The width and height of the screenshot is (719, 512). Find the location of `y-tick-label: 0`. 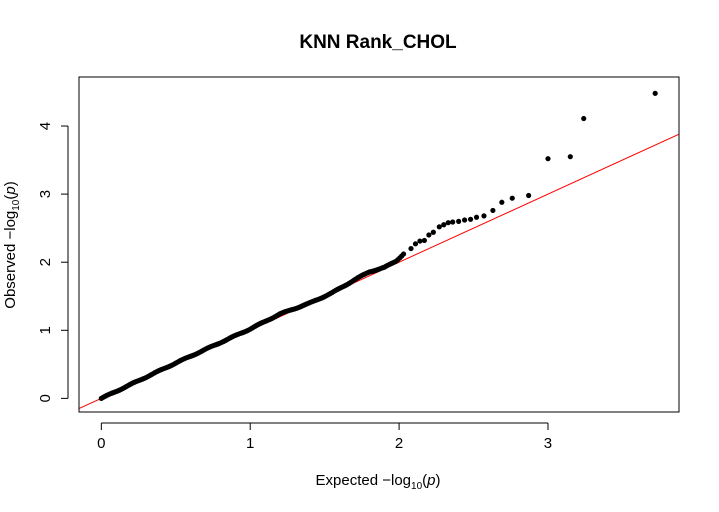

y-tick-label: 0 is located at coordinates (45, 398).